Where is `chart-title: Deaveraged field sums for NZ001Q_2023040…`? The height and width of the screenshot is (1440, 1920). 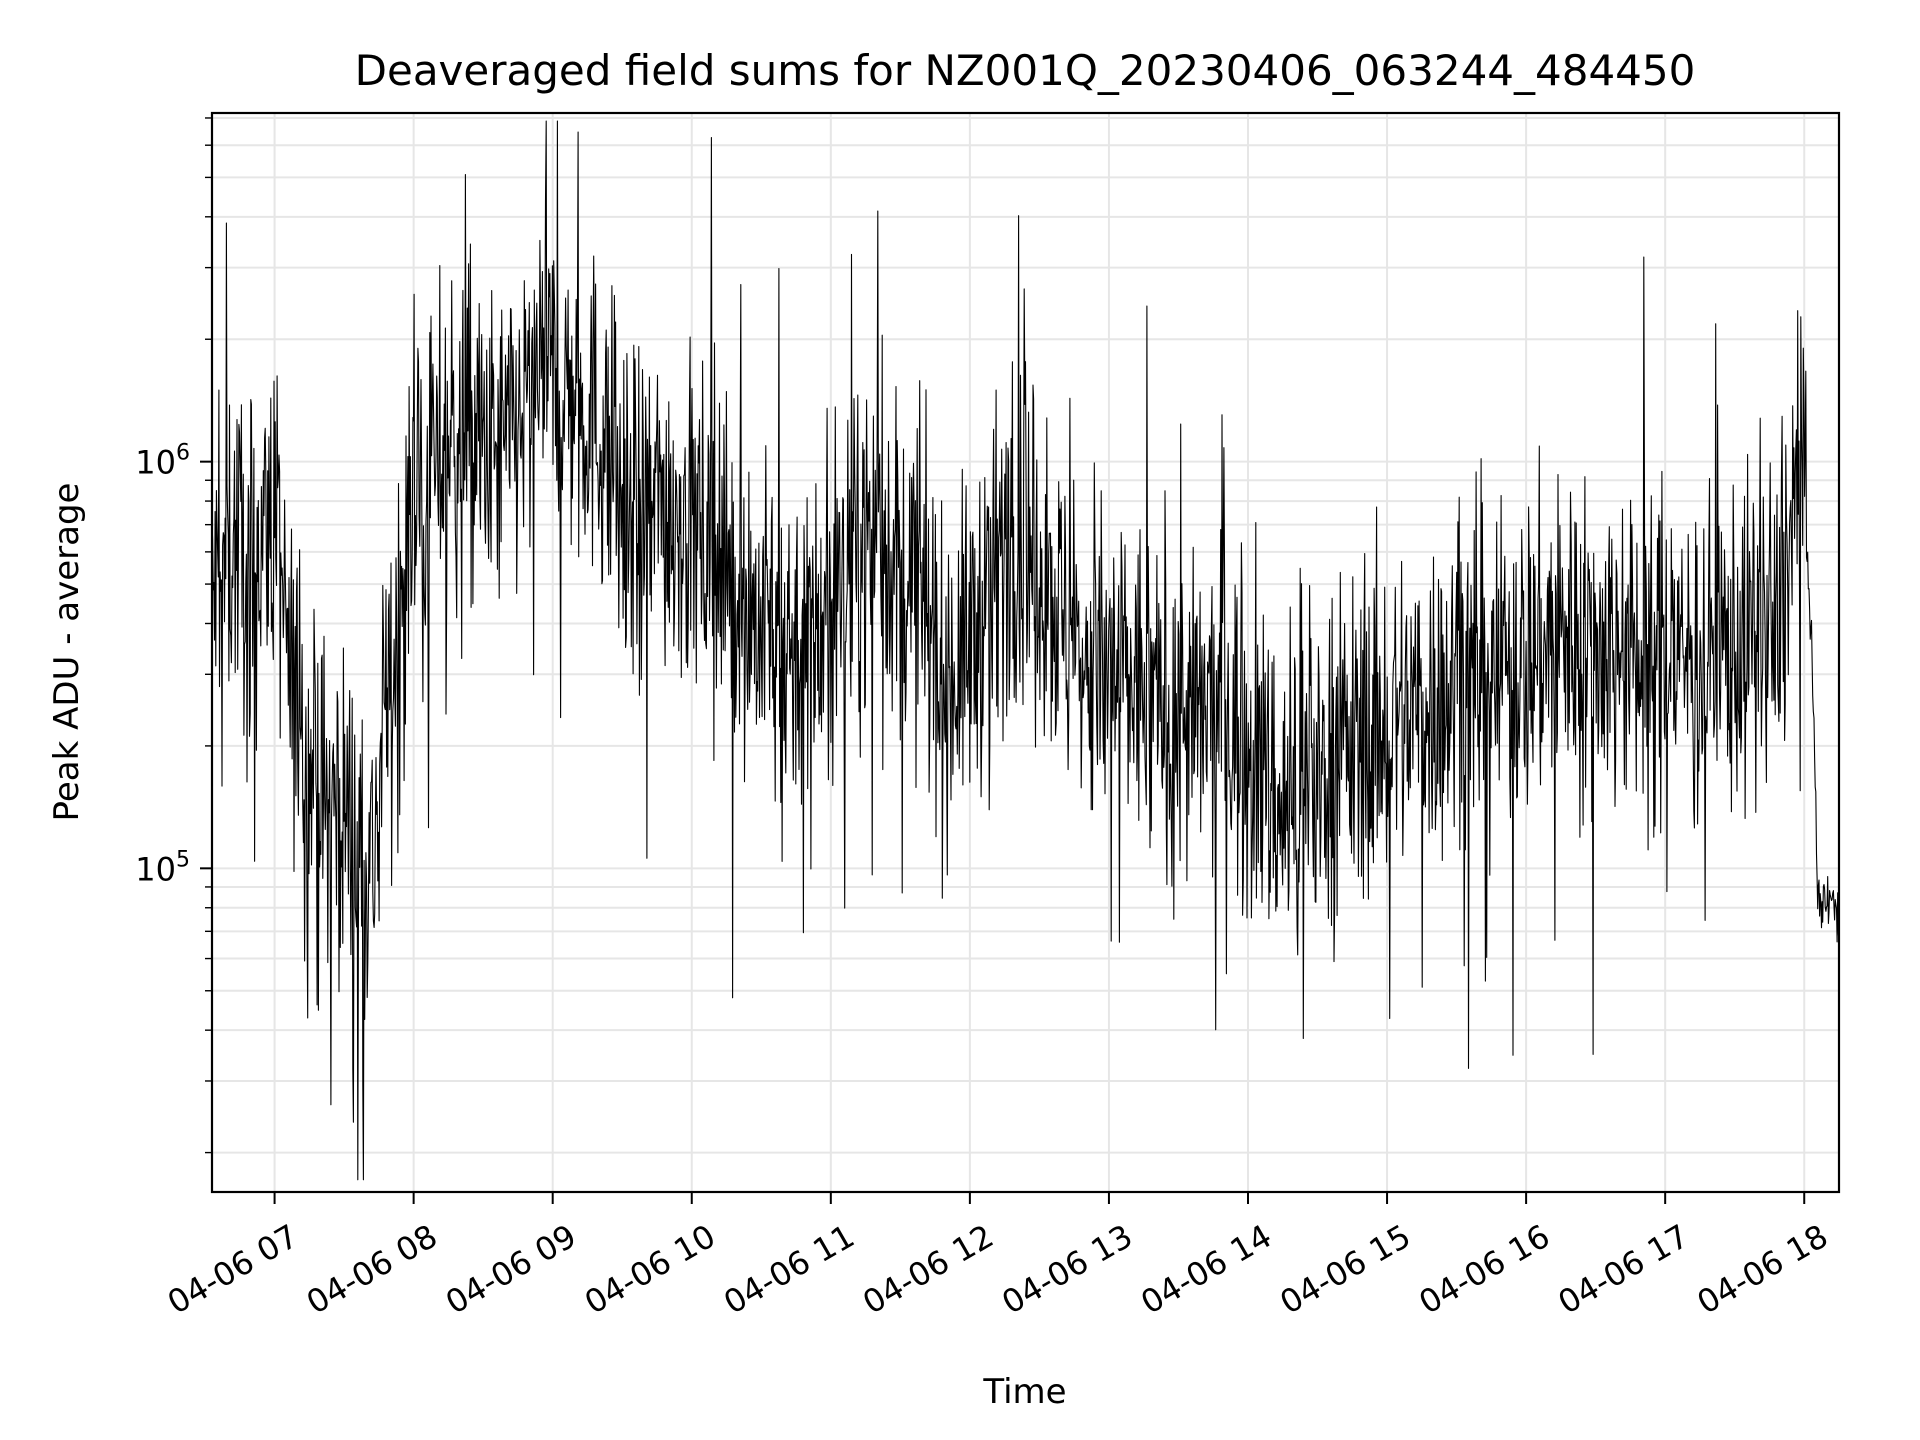 chart-title: Deaveraged field sums for NZ001Q_2023040… is located at coordinates (1025, 70).